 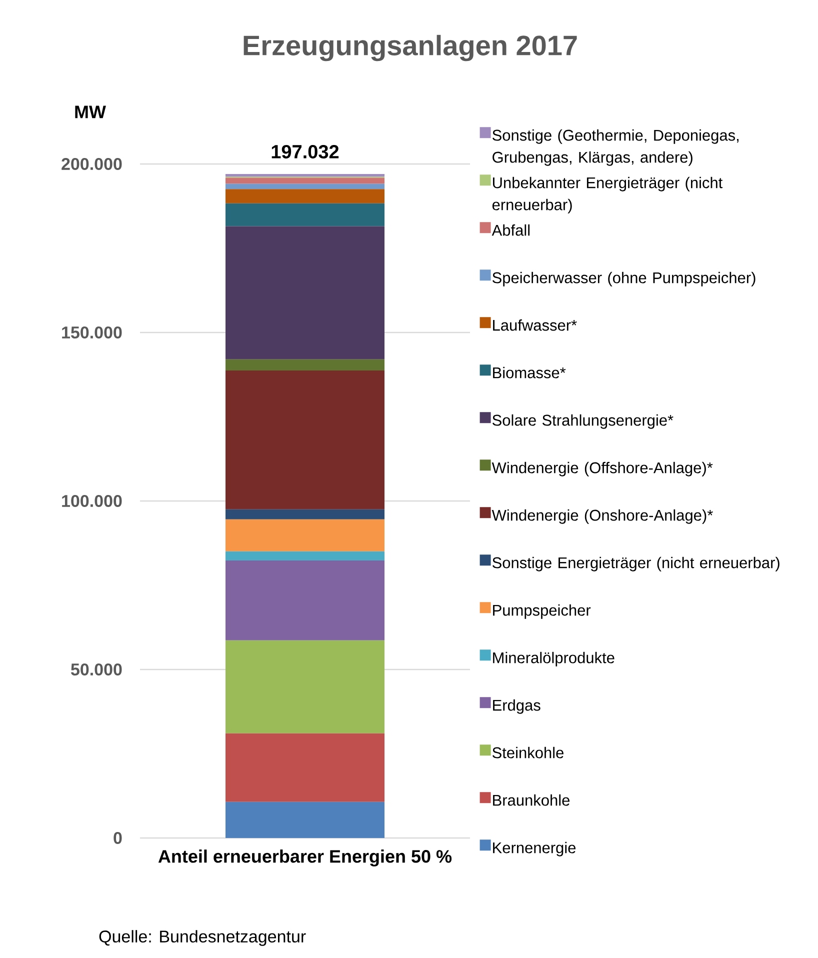 I want to click on legend-label: Windenergie (Offshore-Anlage)*, so click(x=602, y=469).